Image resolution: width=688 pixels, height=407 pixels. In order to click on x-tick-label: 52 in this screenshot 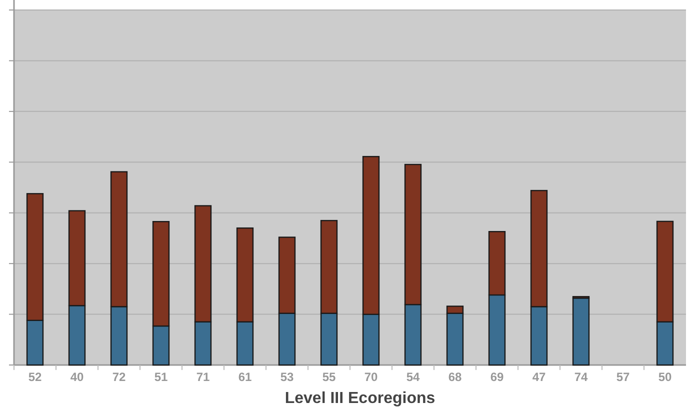, I will do `click(35, 377)`.